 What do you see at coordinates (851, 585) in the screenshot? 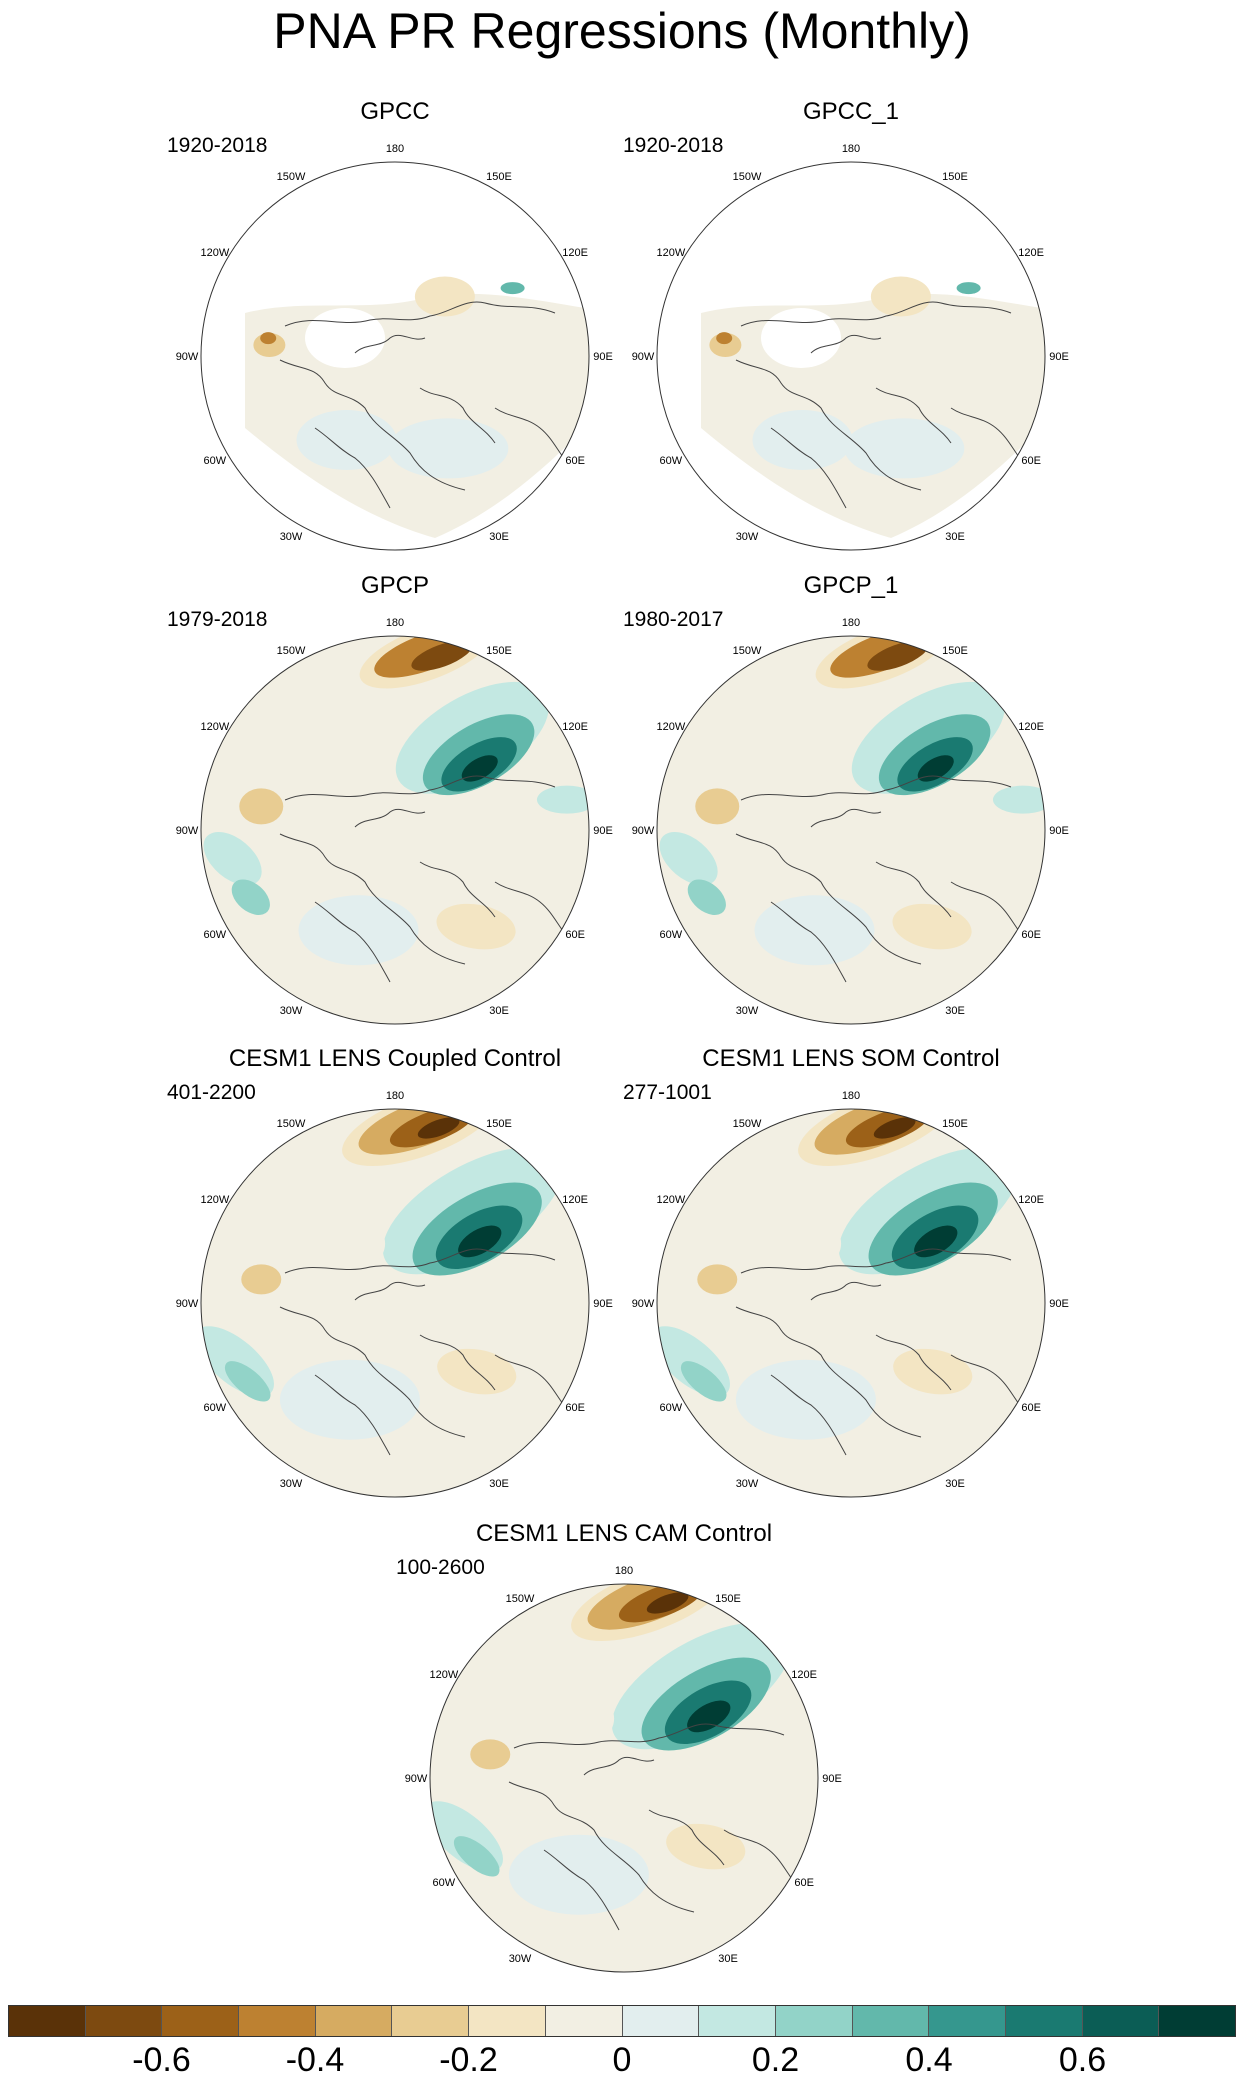
I see `panel-title: GPCP_1` at bounding box center [851, 585].